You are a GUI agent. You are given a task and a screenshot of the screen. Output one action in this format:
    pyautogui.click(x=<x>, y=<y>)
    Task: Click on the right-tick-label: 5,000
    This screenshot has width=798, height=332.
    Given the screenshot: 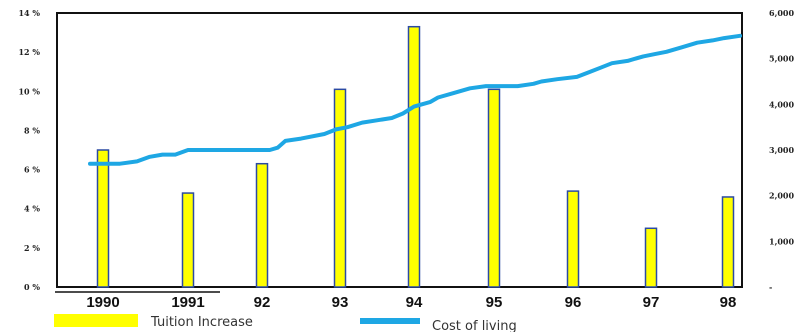 What is the action you would take?
    pyautogui.click(x=781, y=59)
    